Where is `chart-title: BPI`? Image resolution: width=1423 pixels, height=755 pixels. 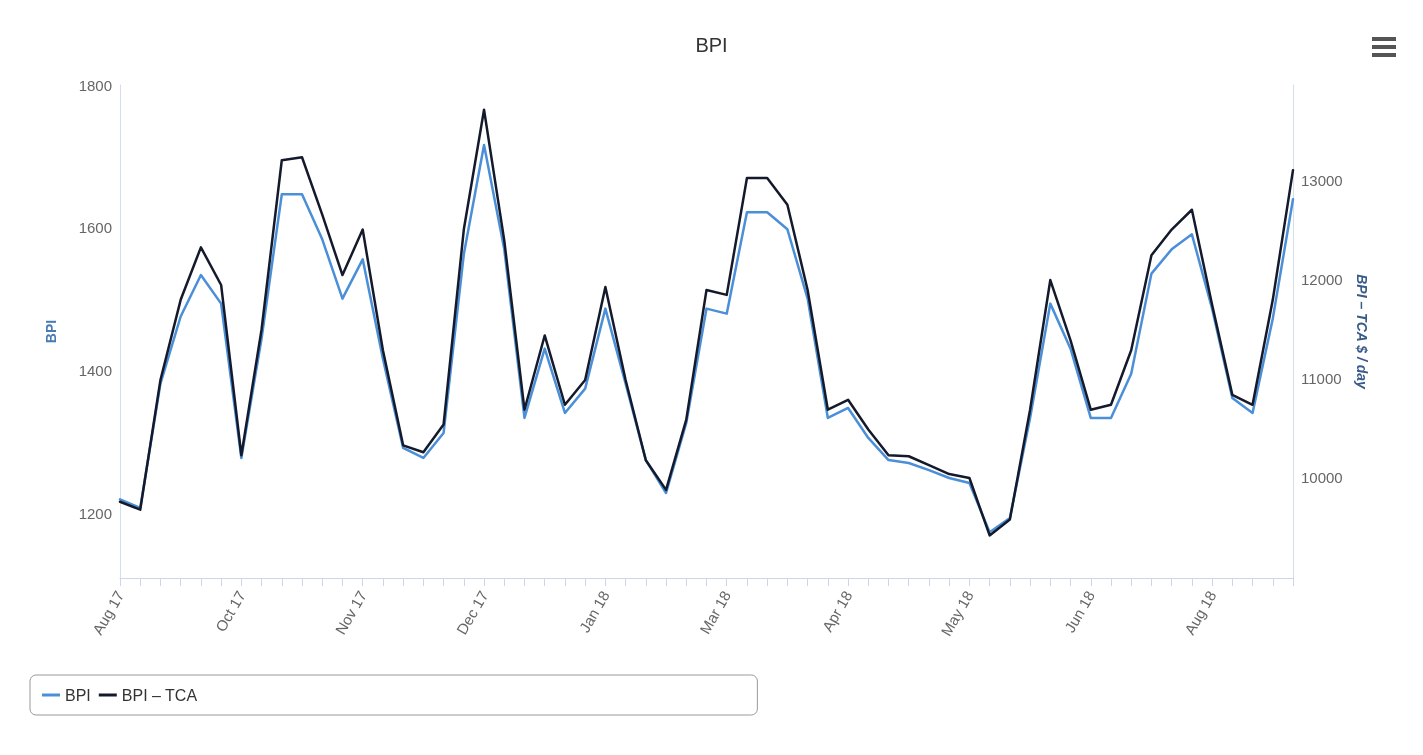 chart-title: BPI is located at coordinates (711, 45).